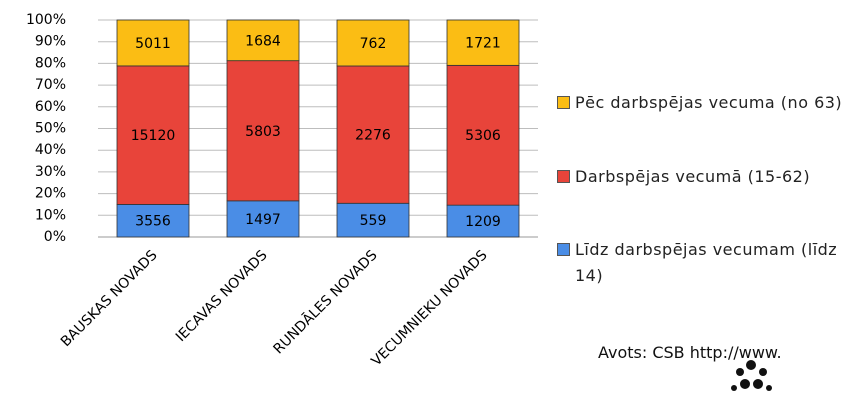  I want to click on data-label: 5803, so click(263, 132).